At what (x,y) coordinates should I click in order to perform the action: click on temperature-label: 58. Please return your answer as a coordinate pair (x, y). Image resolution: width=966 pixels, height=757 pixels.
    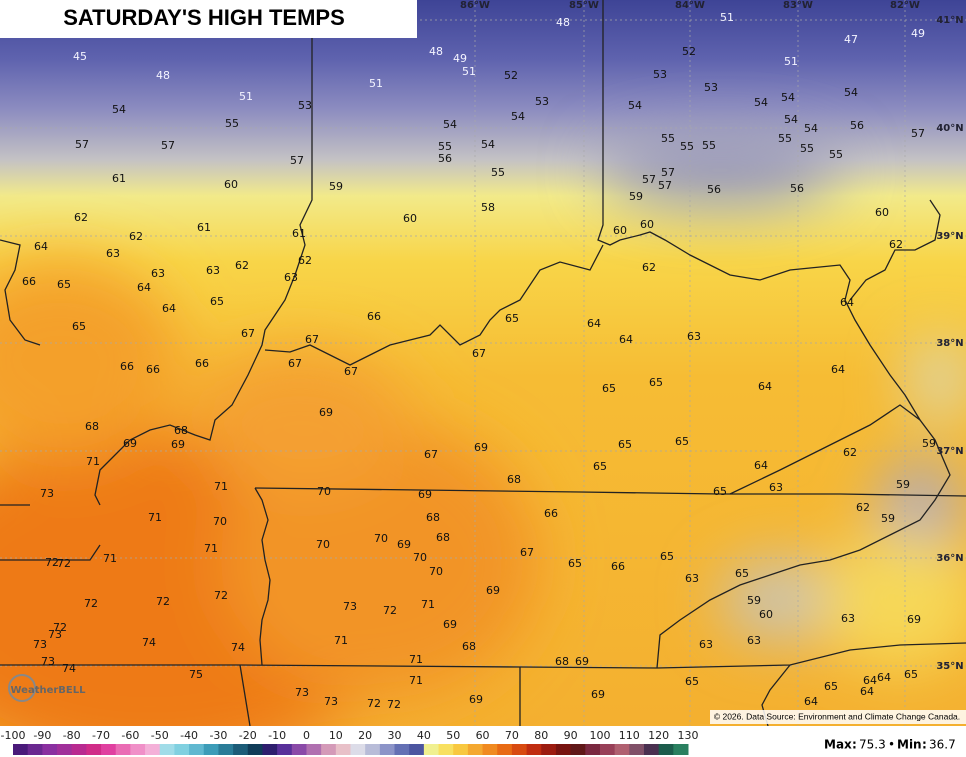
    Looking at the image, I should click on (488, 207).